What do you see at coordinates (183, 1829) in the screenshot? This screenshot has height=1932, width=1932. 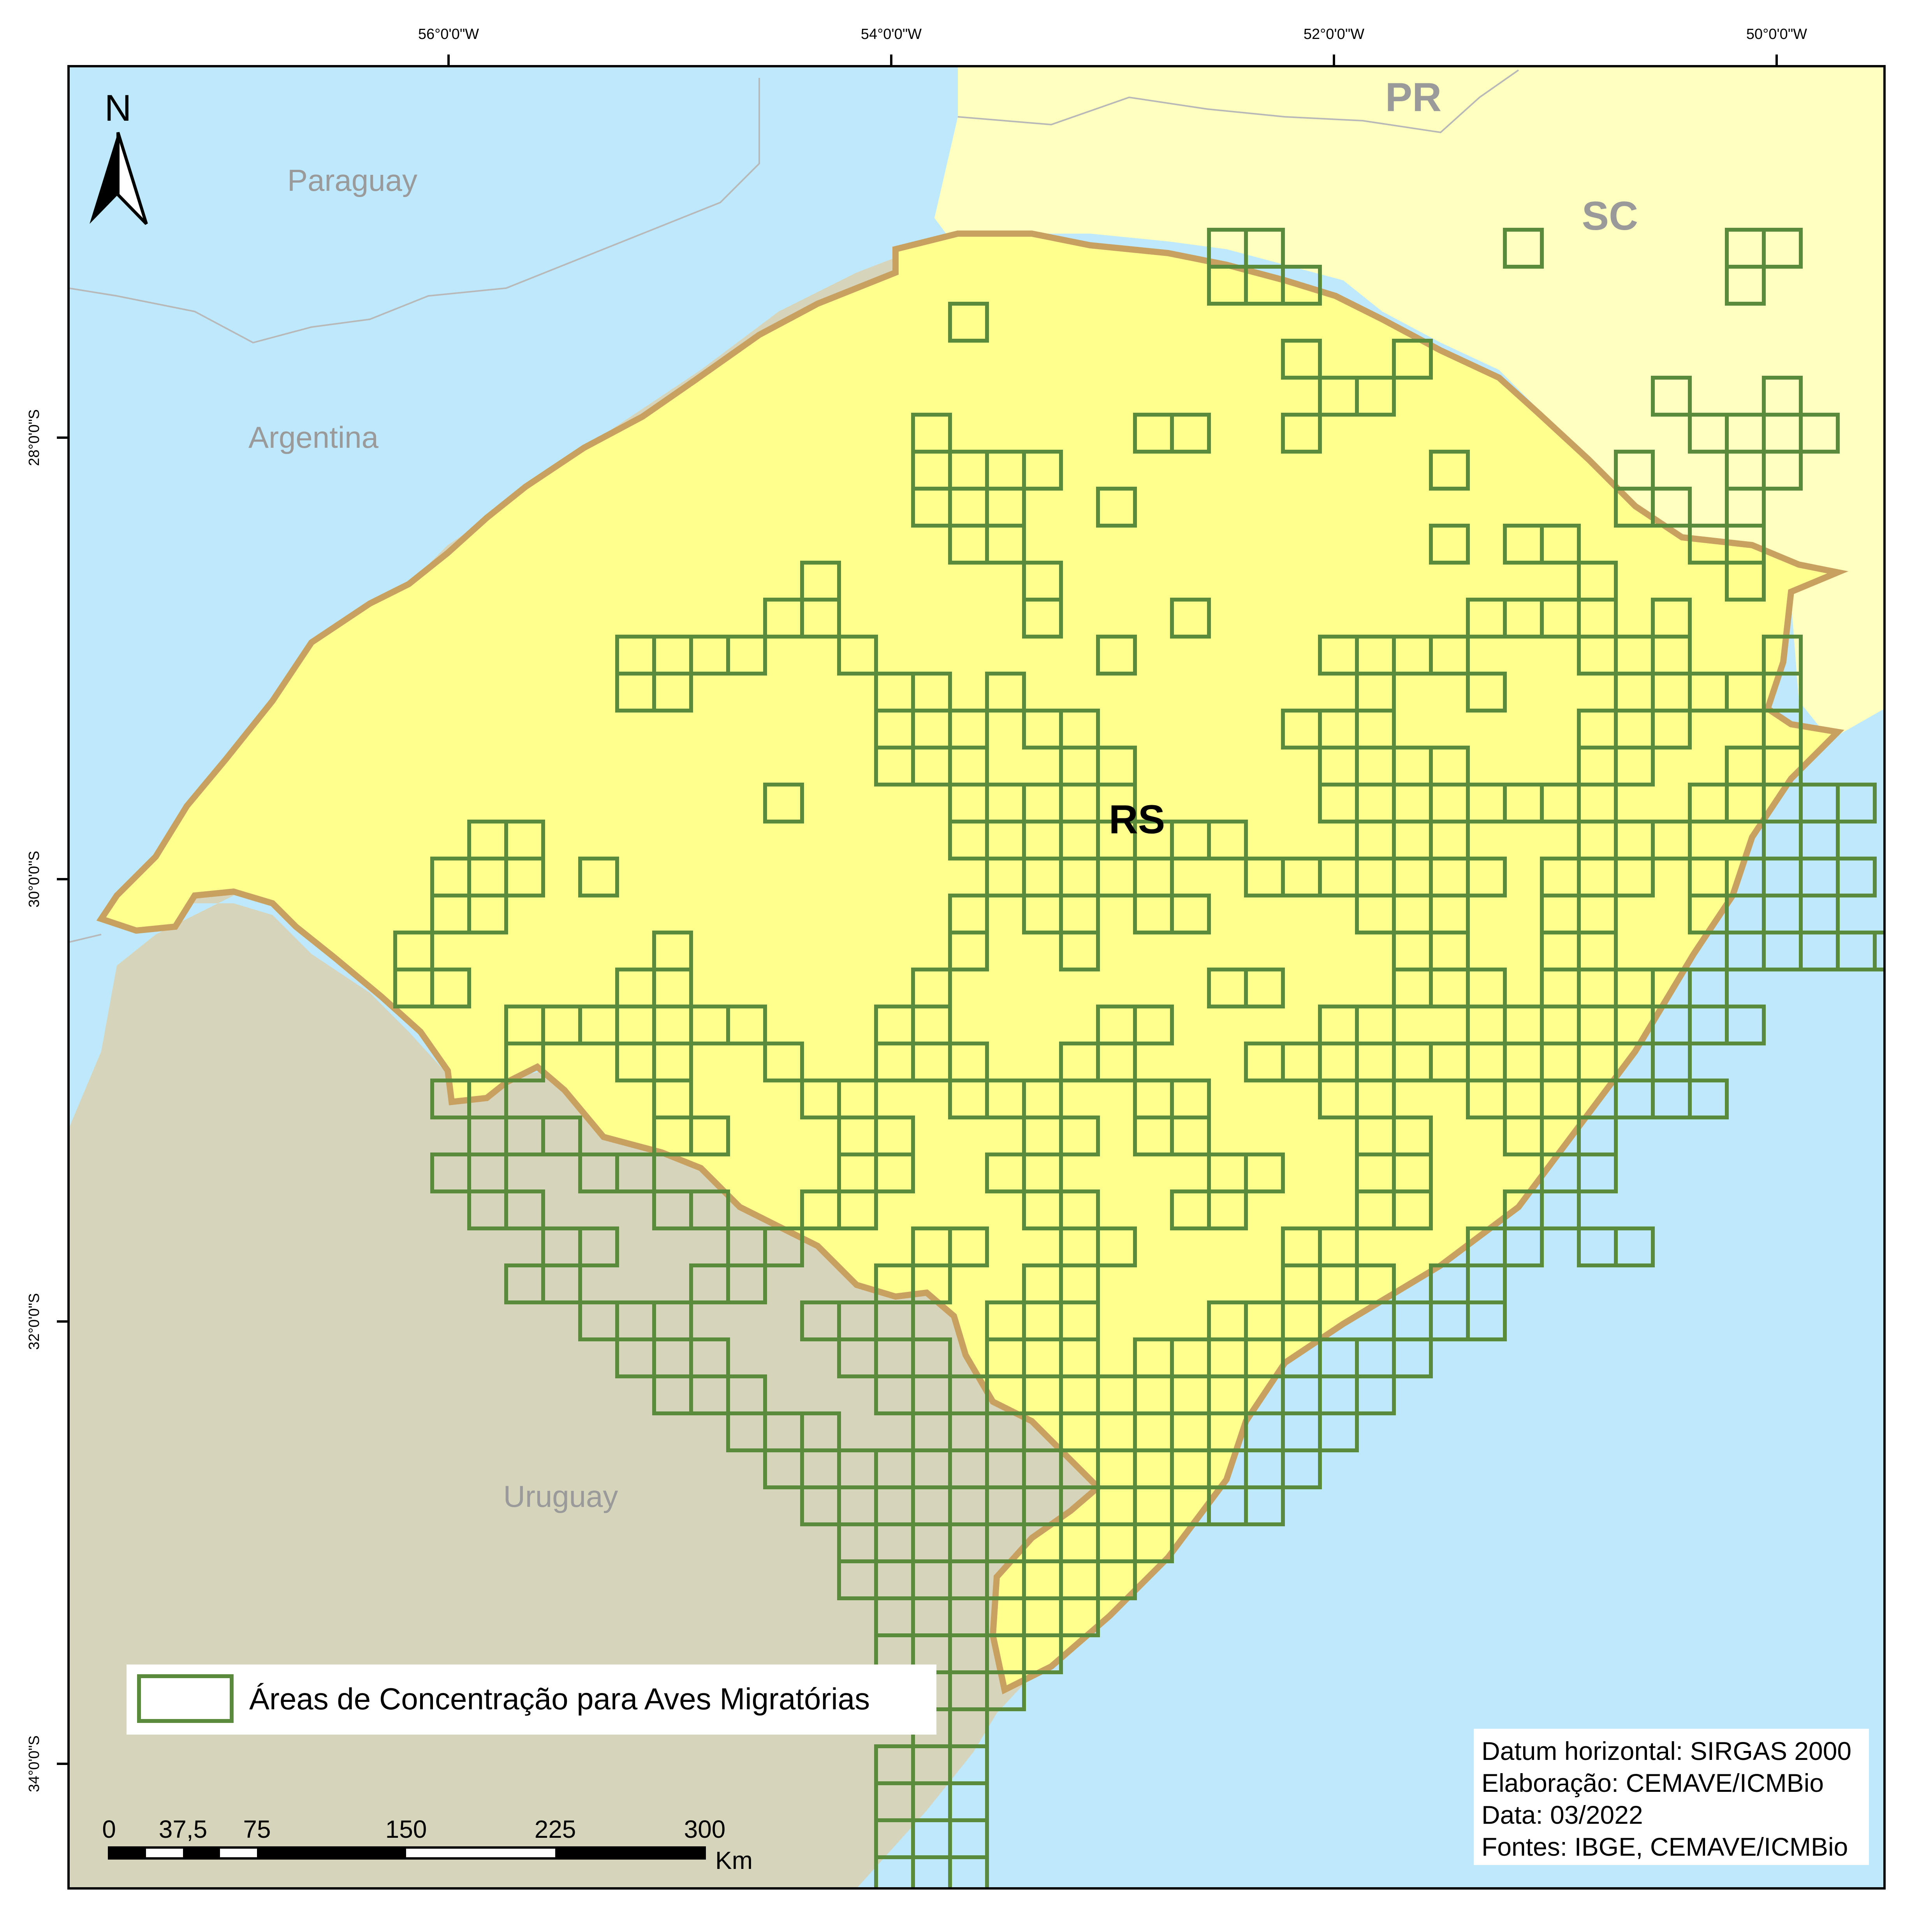 I see `scale-label: 37,5` at bounding box center [183, 1829].